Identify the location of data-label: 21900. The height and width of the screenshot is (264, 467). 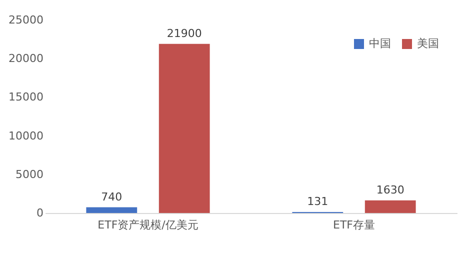
(184, 33).